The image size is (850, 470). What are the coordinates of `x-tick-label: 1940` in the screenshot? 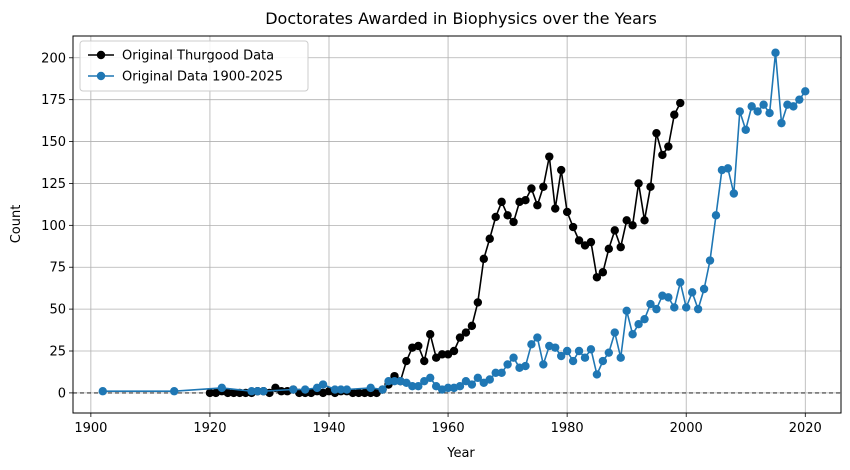 It's located at (328, 428).